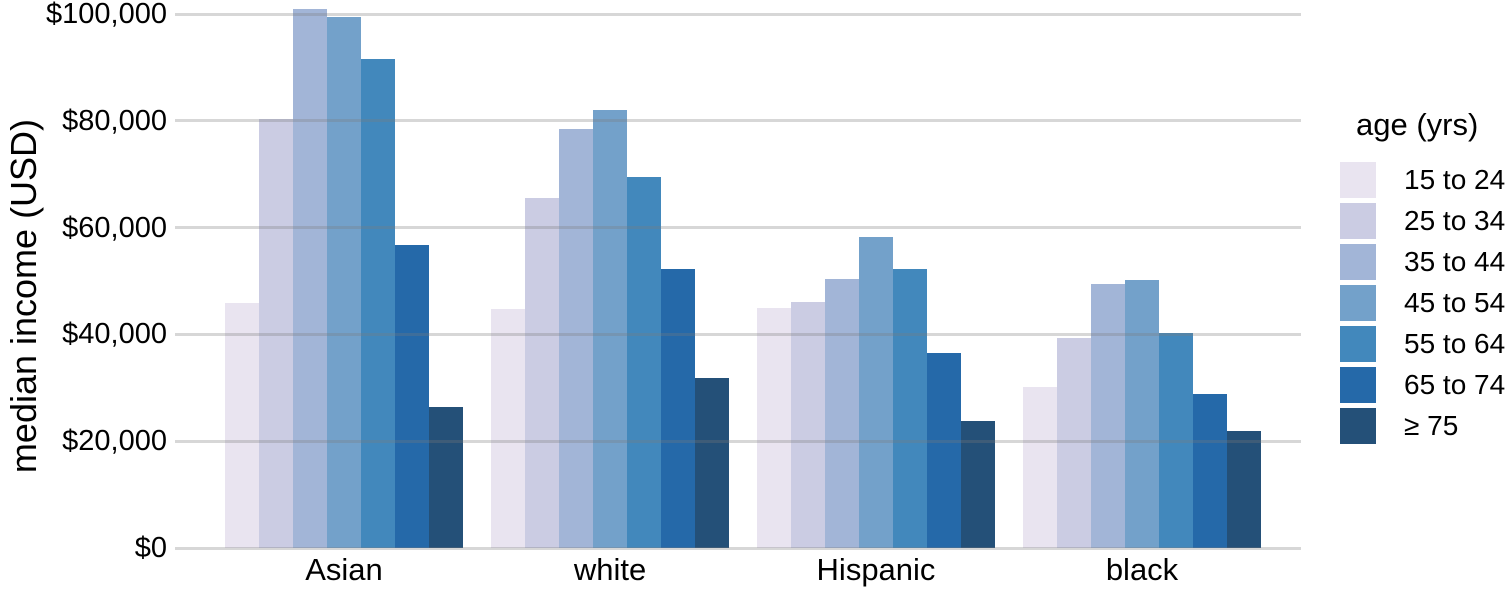 The image size is (1508, 603). I want to click on legend-item-label: 25 to 34, so click(1455, 220).